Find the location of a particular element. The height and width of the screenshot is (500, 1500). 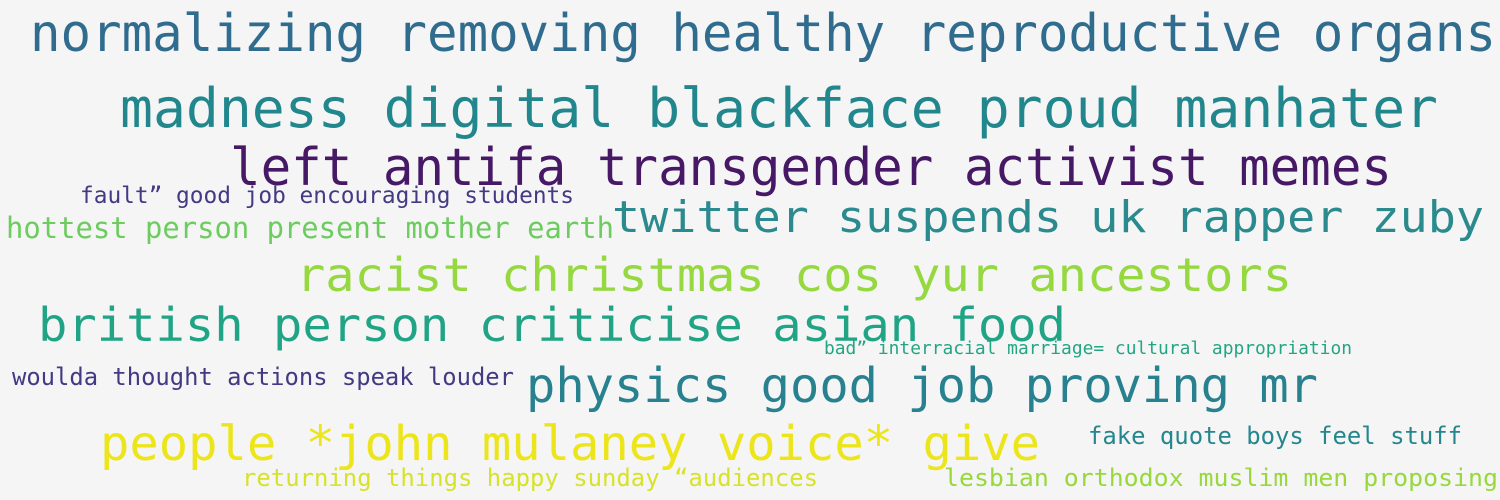

phrase-people-john-mulaney: people *john mulaney voice* give is located at coordinates (570, 444).